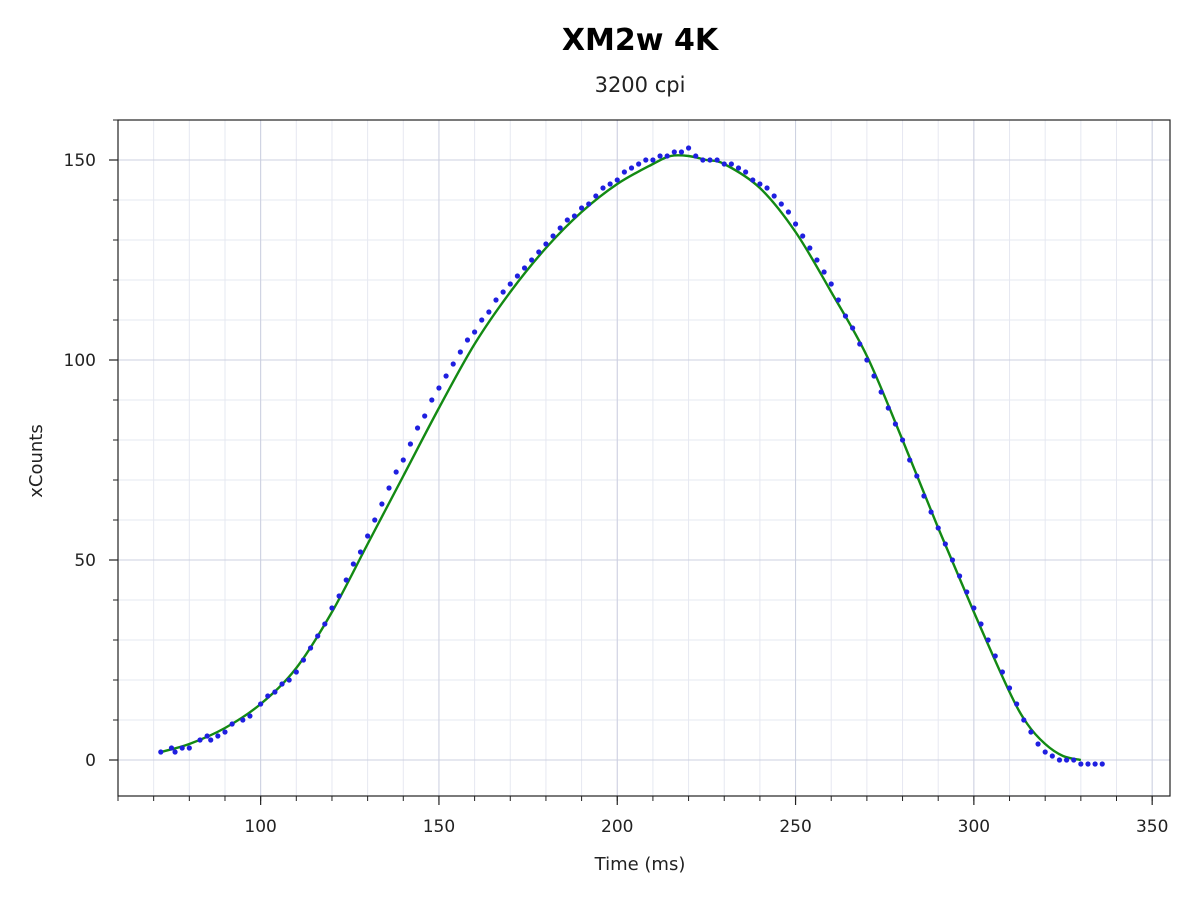  I want to click on y-tick-label: 50, so click(85, 561).